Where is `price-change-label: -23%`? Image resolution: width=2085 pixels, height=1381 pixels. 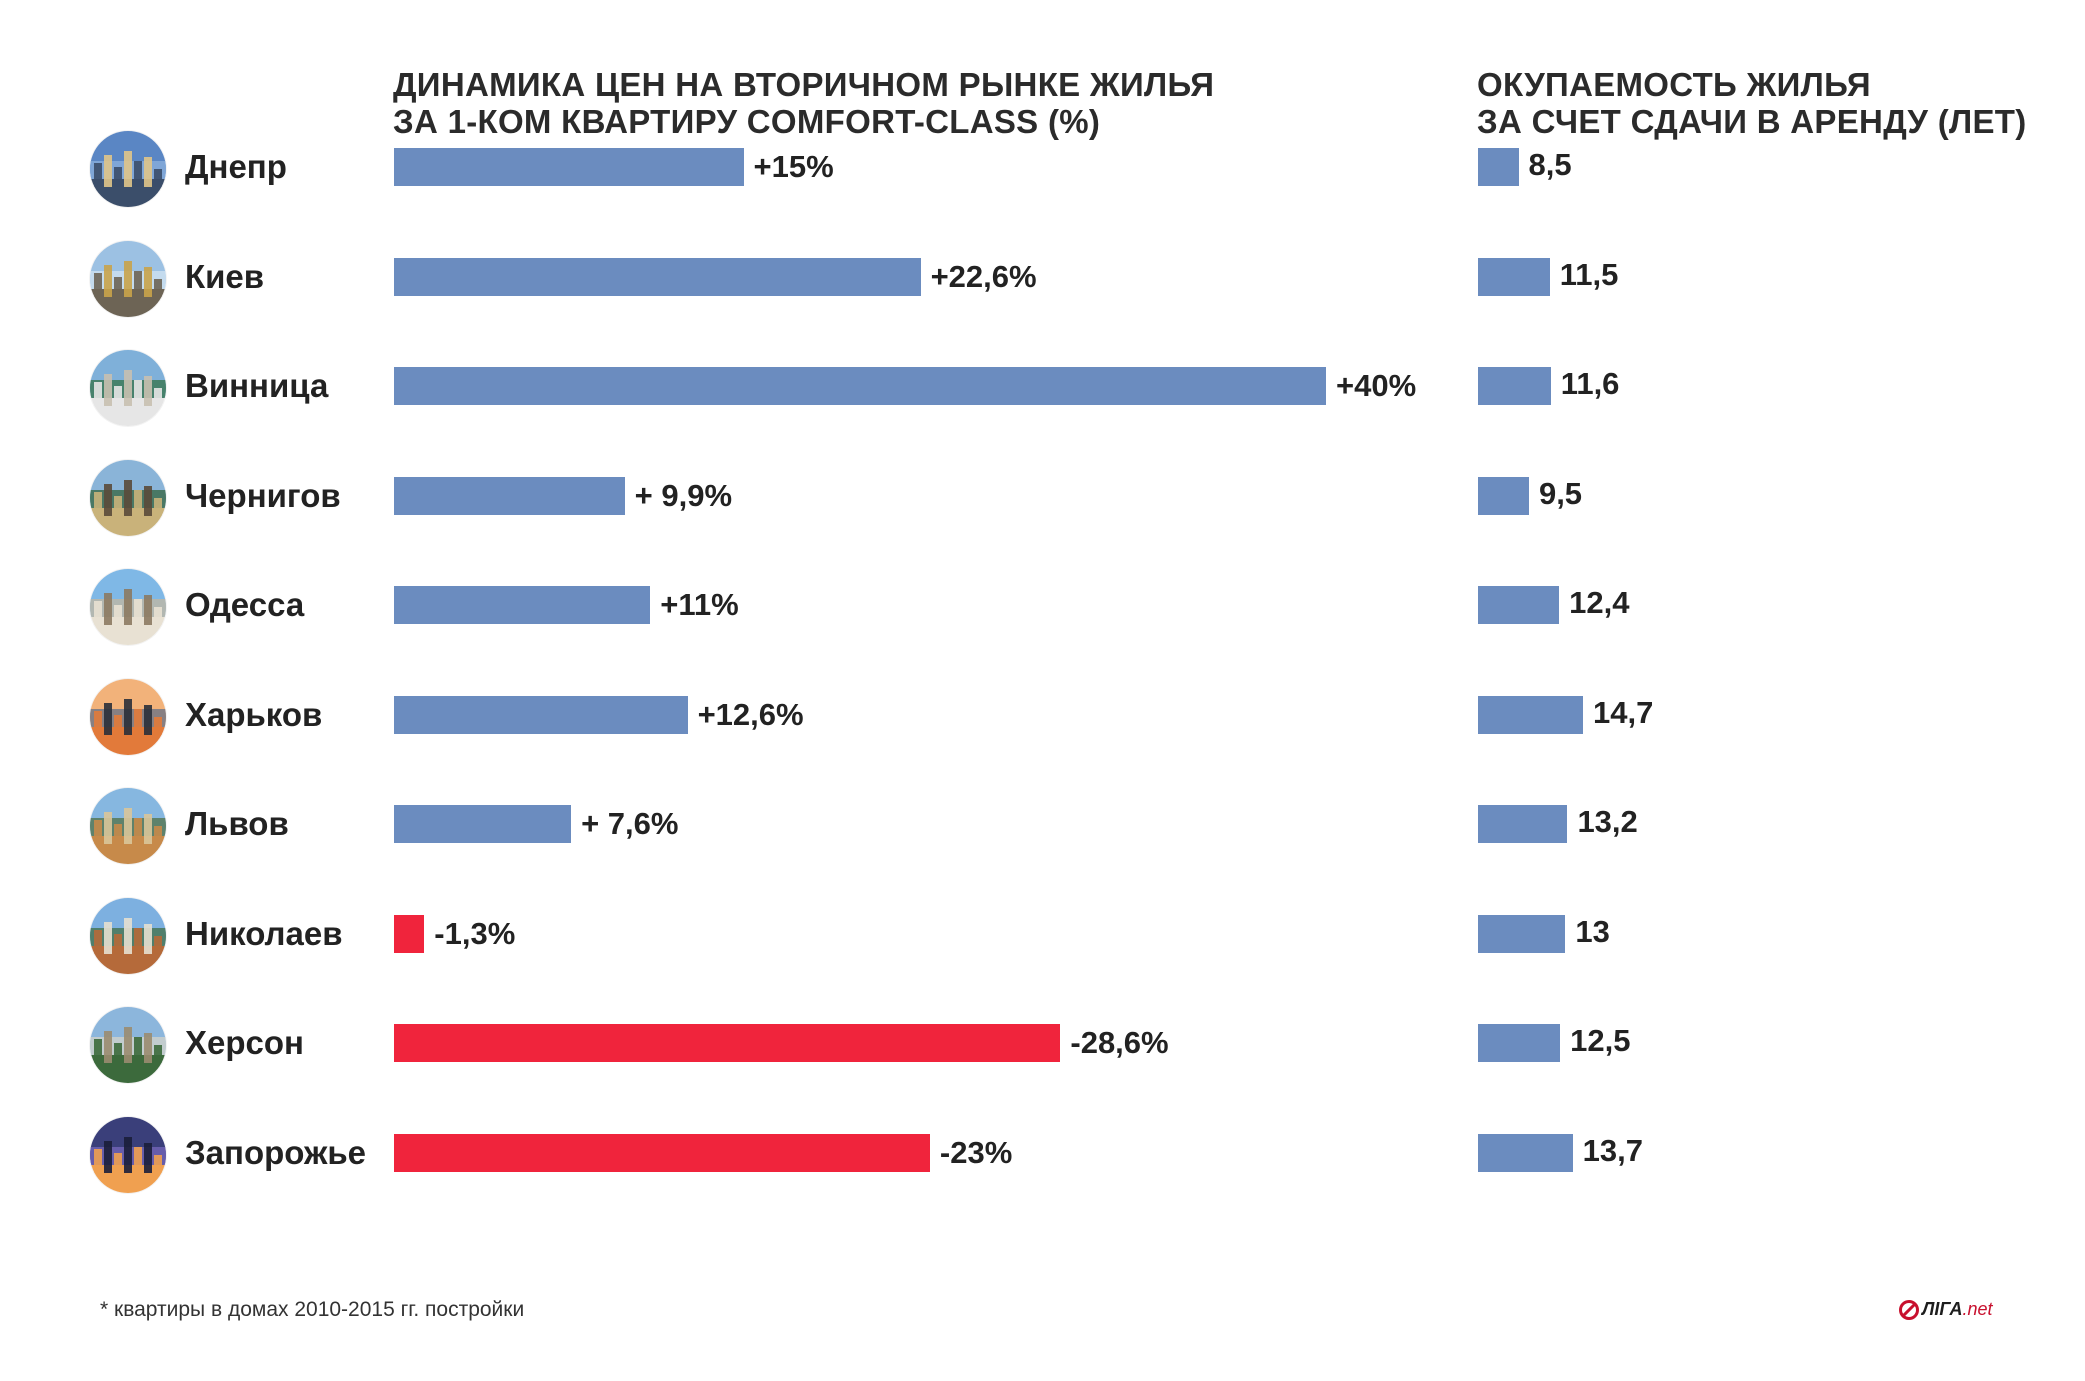 price-change-label: -23% is located at coordinates (976, 1152).